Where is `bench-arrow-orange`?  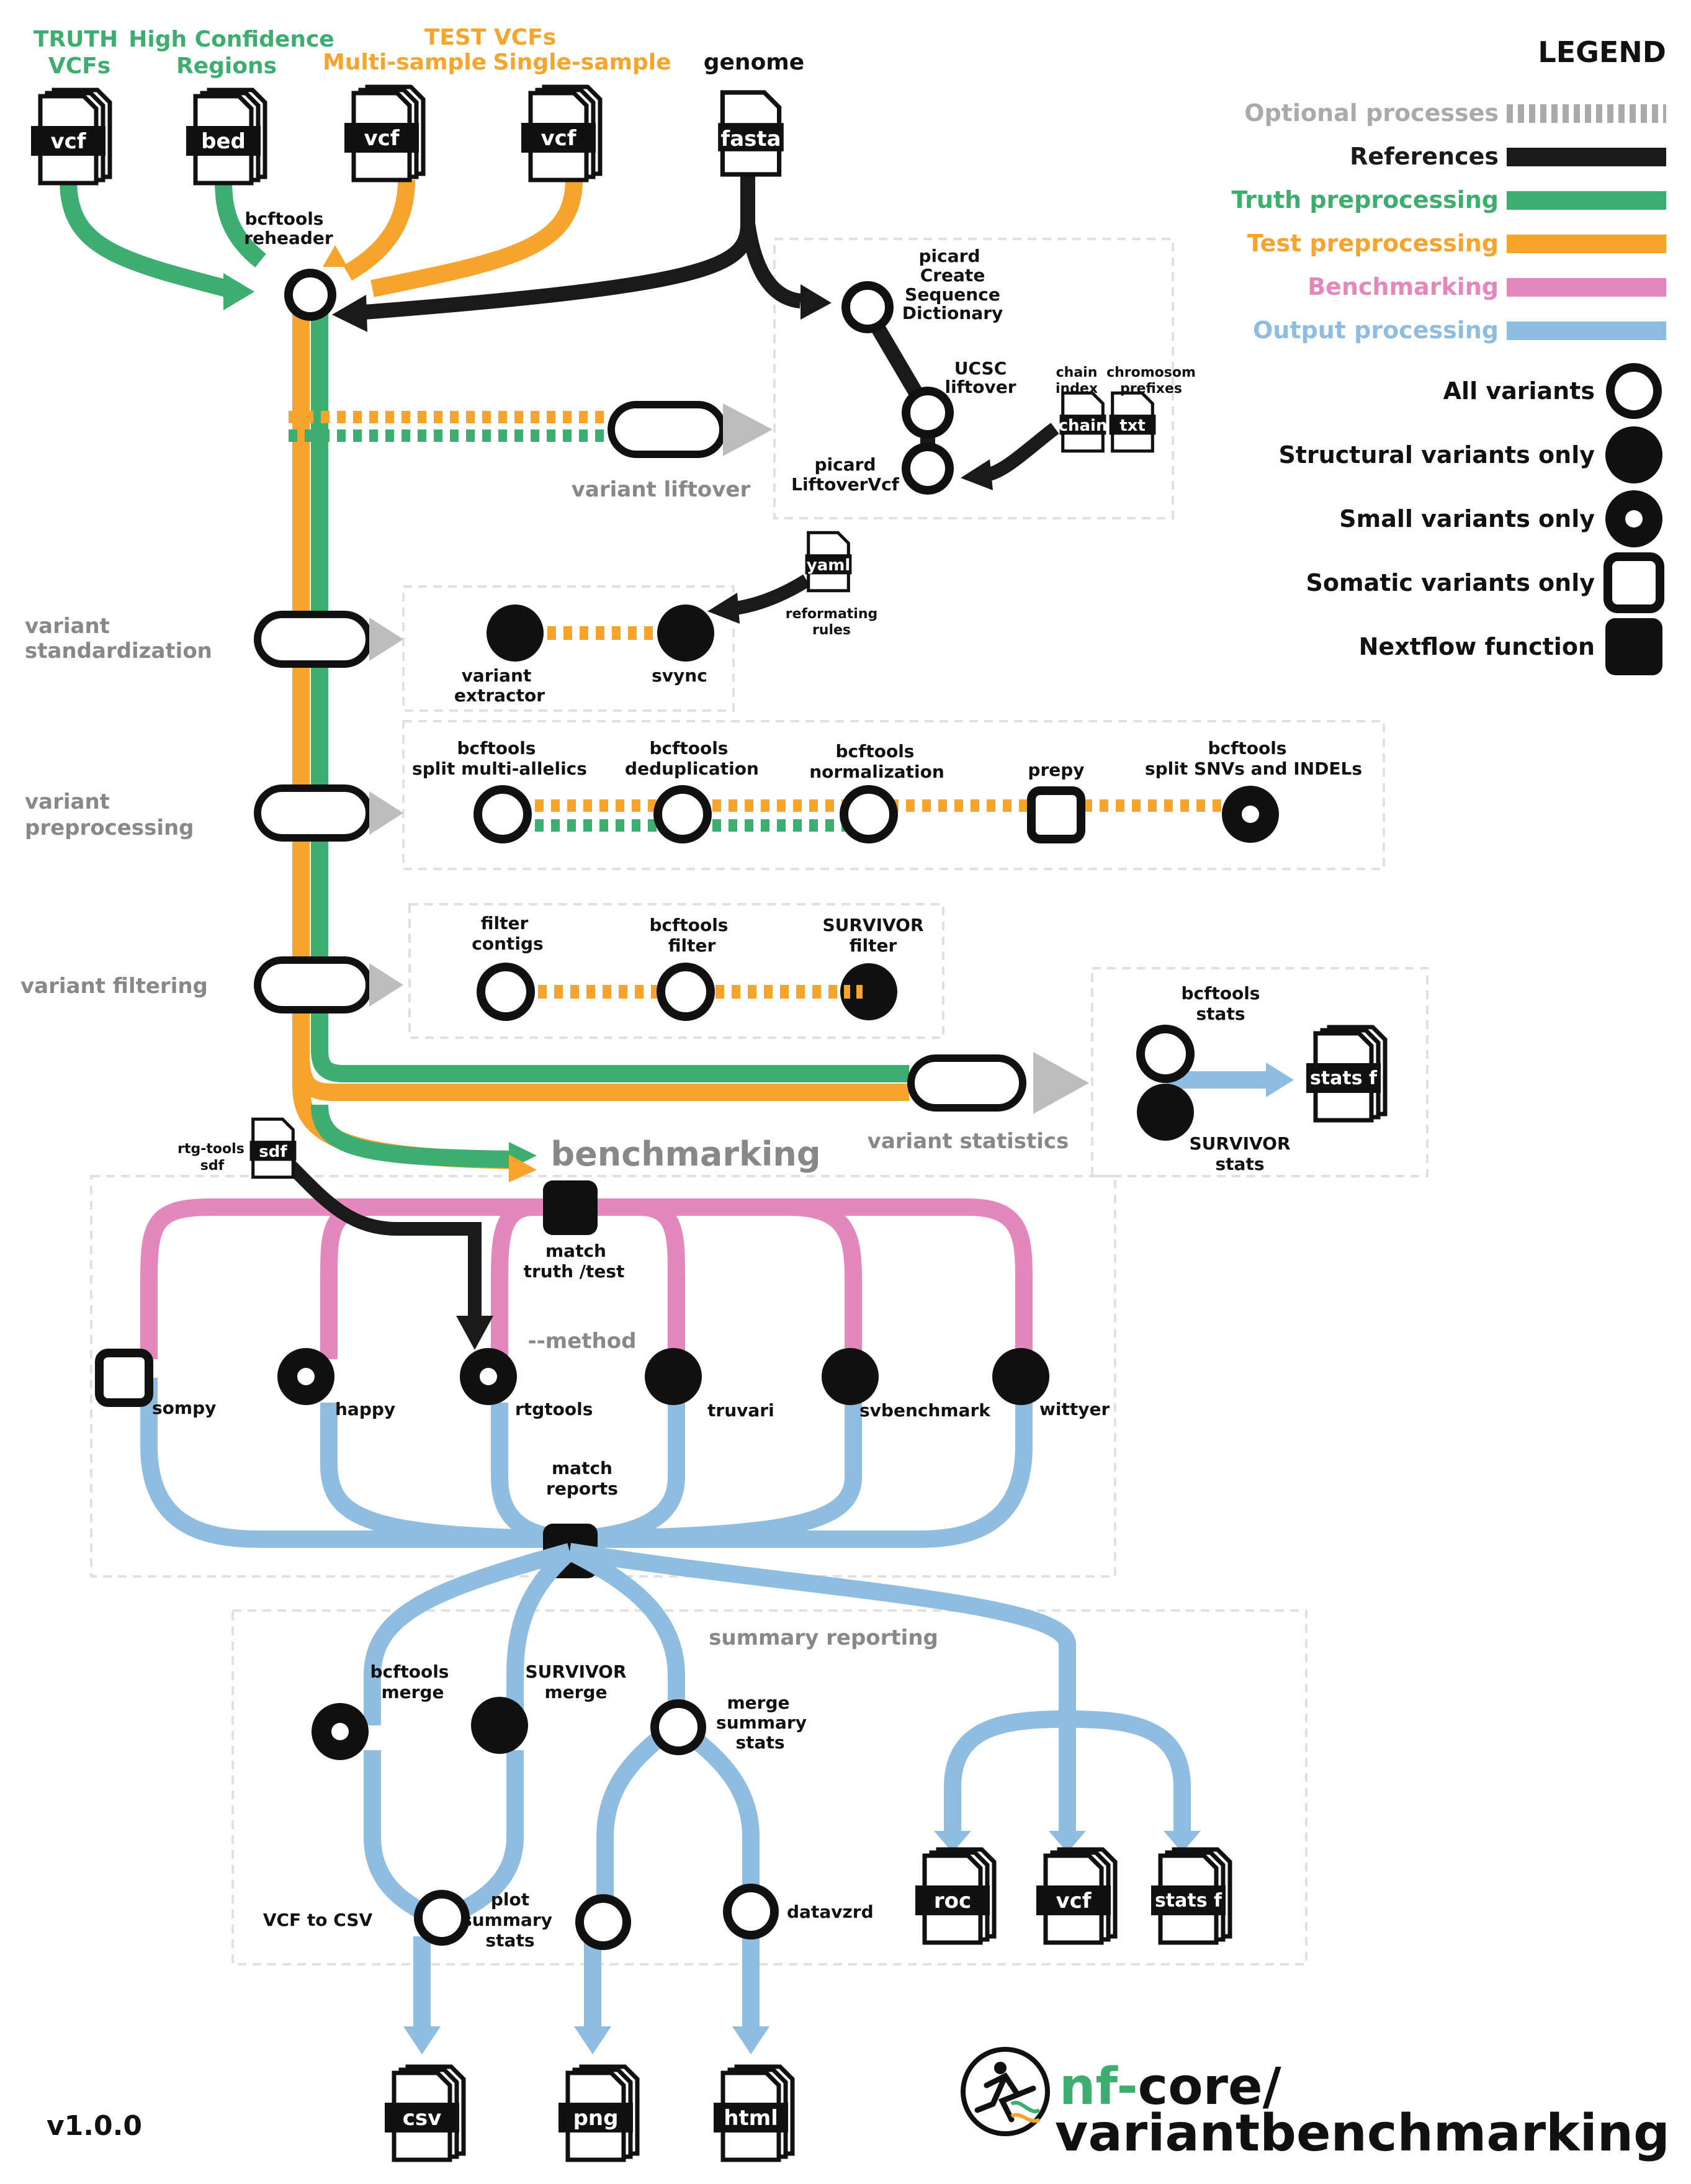
bench-arrow-orange is located at coordinates (523, 1168).